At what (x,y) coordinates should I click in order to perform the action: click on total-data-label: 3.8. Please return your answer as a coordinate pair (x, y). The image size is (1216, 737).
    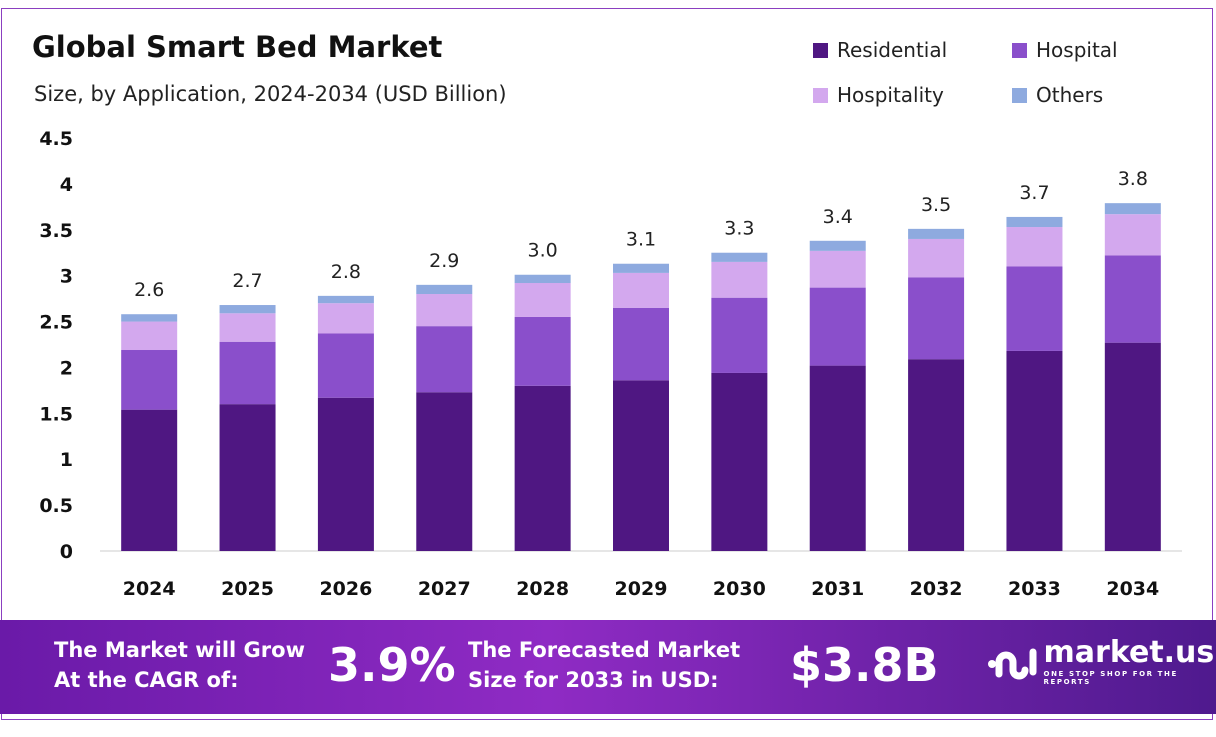
    Looking at the image, I should click on (1133, 179).